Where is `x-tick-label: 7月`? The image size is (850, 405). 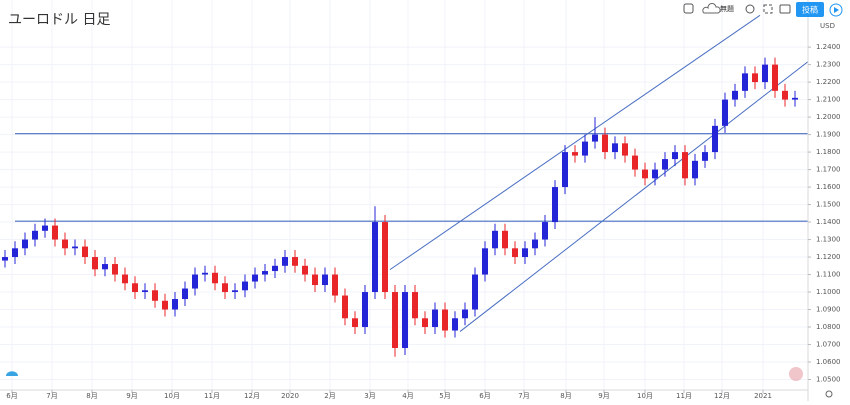 x-tick-label: 7月 is located at coordinates (51, 396).